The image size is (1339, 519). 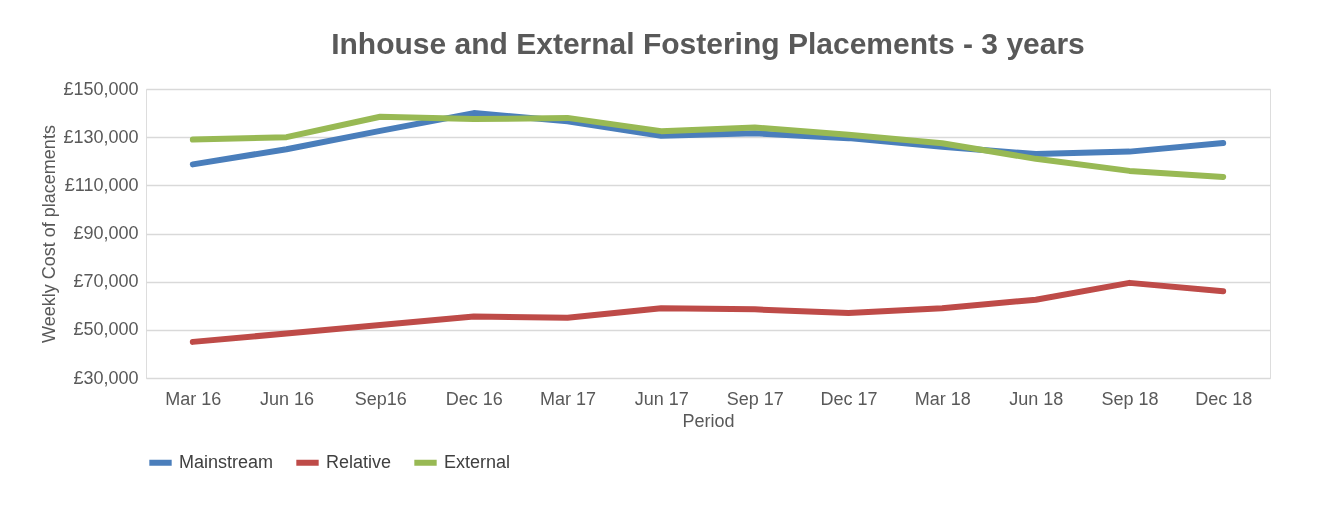 What do you see at coordinates (106, 233) in the screenshot?
I see `y-tick-label: £90,000` at bounding box center [106, 233].